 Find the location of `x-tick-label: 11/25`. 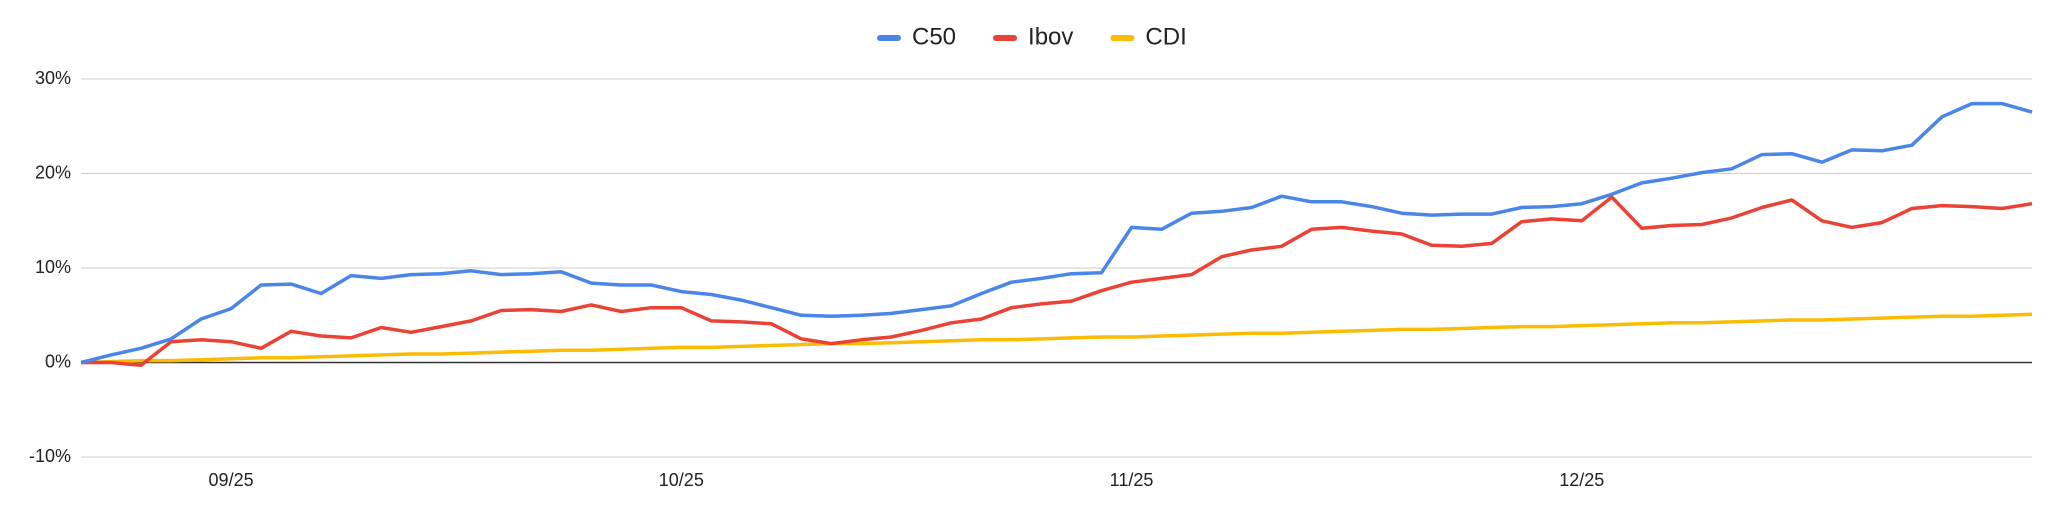

x-tick-label: 11/25 is located at coordinates (1132, 480).